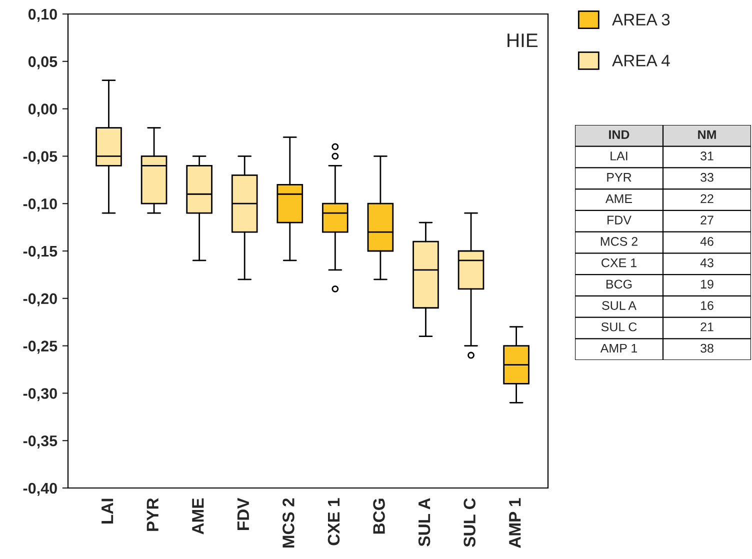 The width and height of the screenshot is (752, 559). I want to click on y-tick-label: -0,40, so click(40, 489).